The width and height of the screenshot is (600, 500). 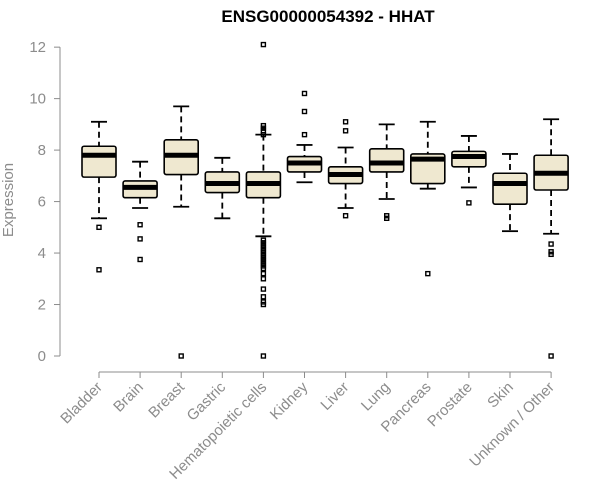 I want to click on box-unknown-other, so click(x=551, y=238).